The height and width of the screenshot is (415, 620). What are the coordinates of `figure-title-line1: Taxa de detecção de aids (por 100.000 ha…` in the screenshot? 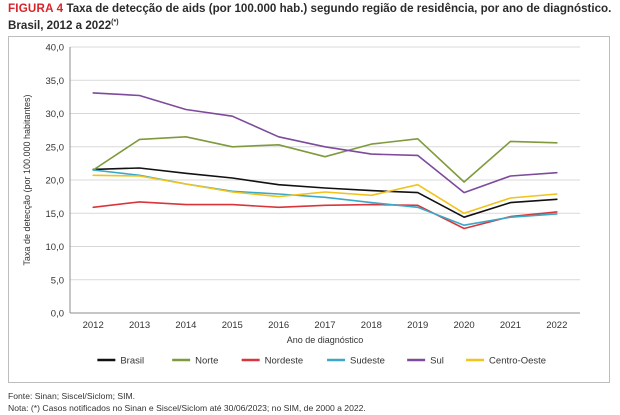 It's located at (339, 8).